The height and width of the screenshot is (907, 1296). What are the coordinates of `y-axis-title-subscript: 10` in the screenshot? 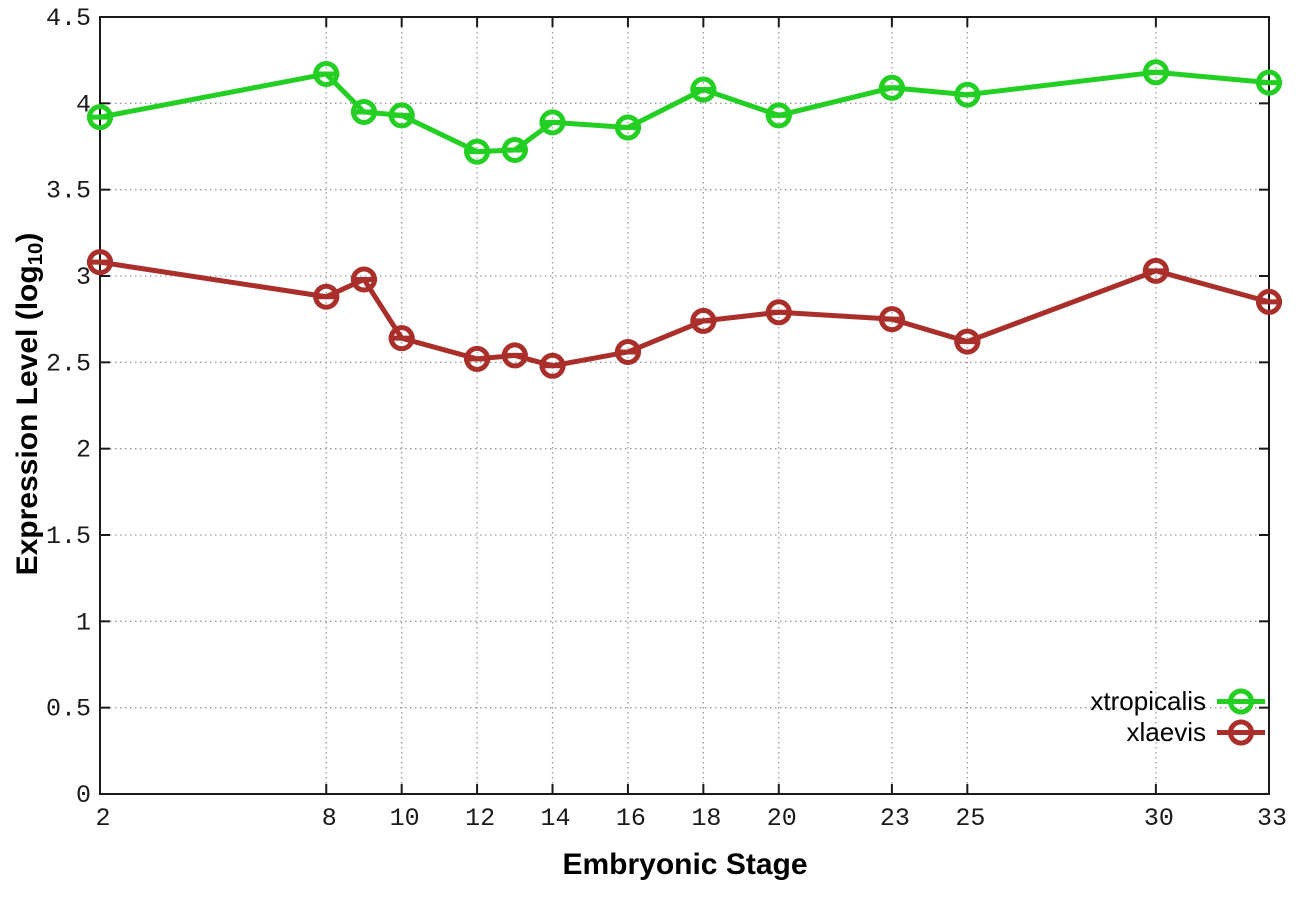 It's located at (36, 254).